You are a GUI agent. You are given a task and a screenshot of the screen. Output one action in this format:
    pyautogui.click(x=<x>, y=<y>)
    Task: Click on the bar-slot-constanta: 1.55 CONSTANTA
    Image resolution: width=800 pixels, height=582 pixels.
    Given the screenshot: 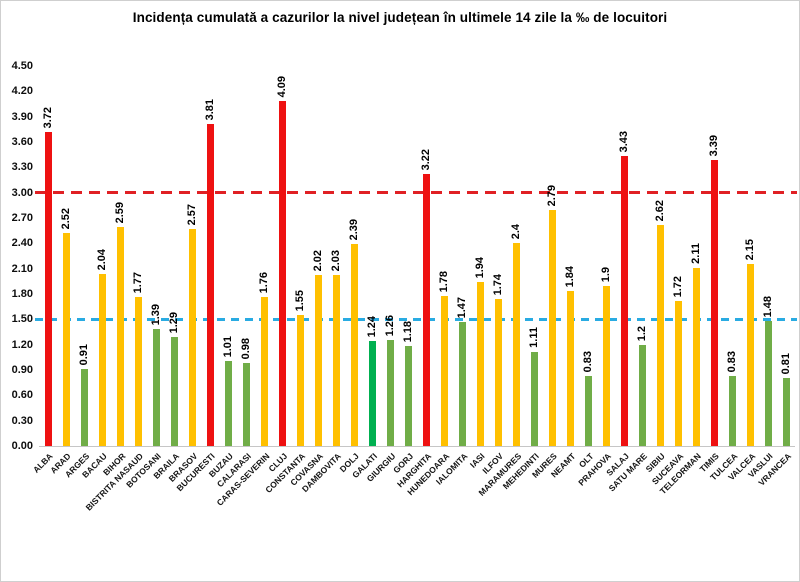 What is the action you would take?
    pyautogui.click(x=286, y=280)
    